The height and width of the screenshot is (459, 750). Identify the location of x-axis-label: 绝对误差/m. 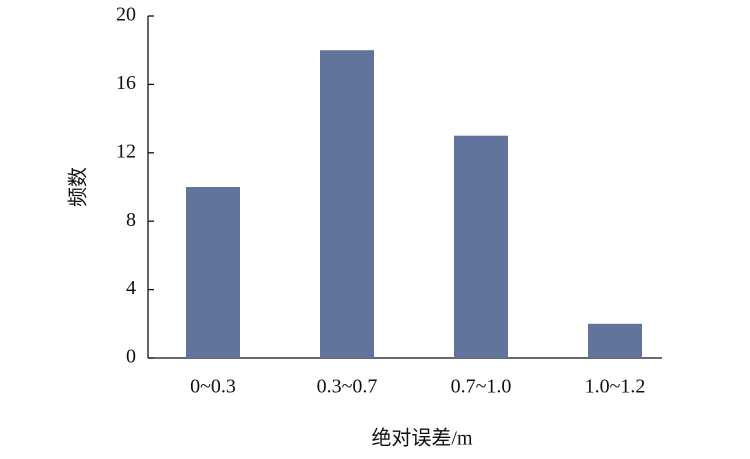
(422, 438).